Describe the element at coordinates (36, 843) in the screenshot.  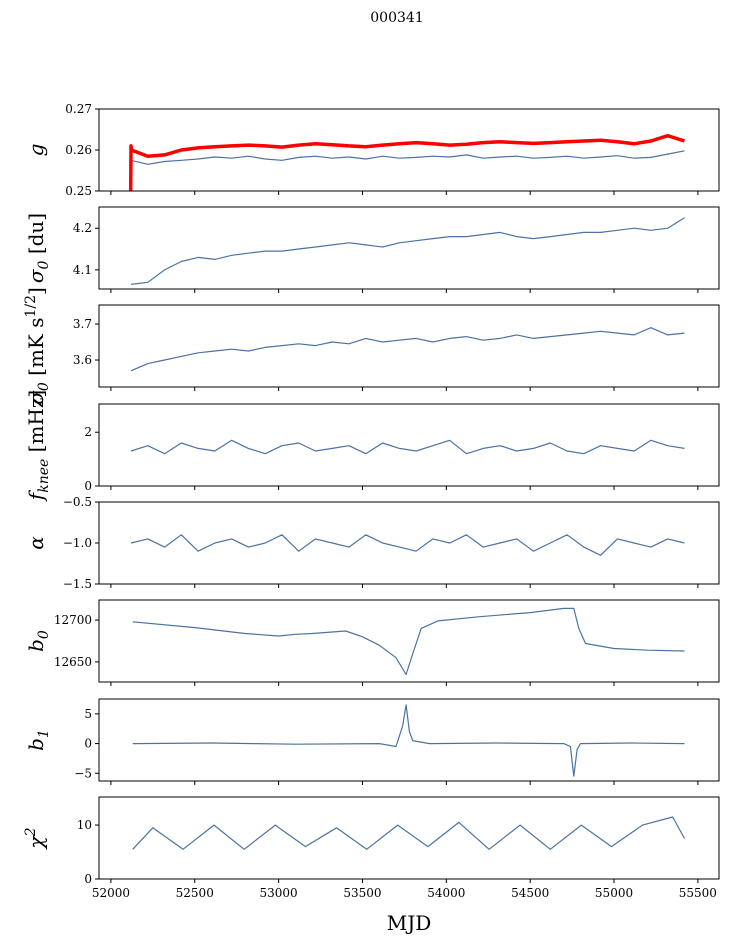
I see `y-label-symbol: χ` at that location.